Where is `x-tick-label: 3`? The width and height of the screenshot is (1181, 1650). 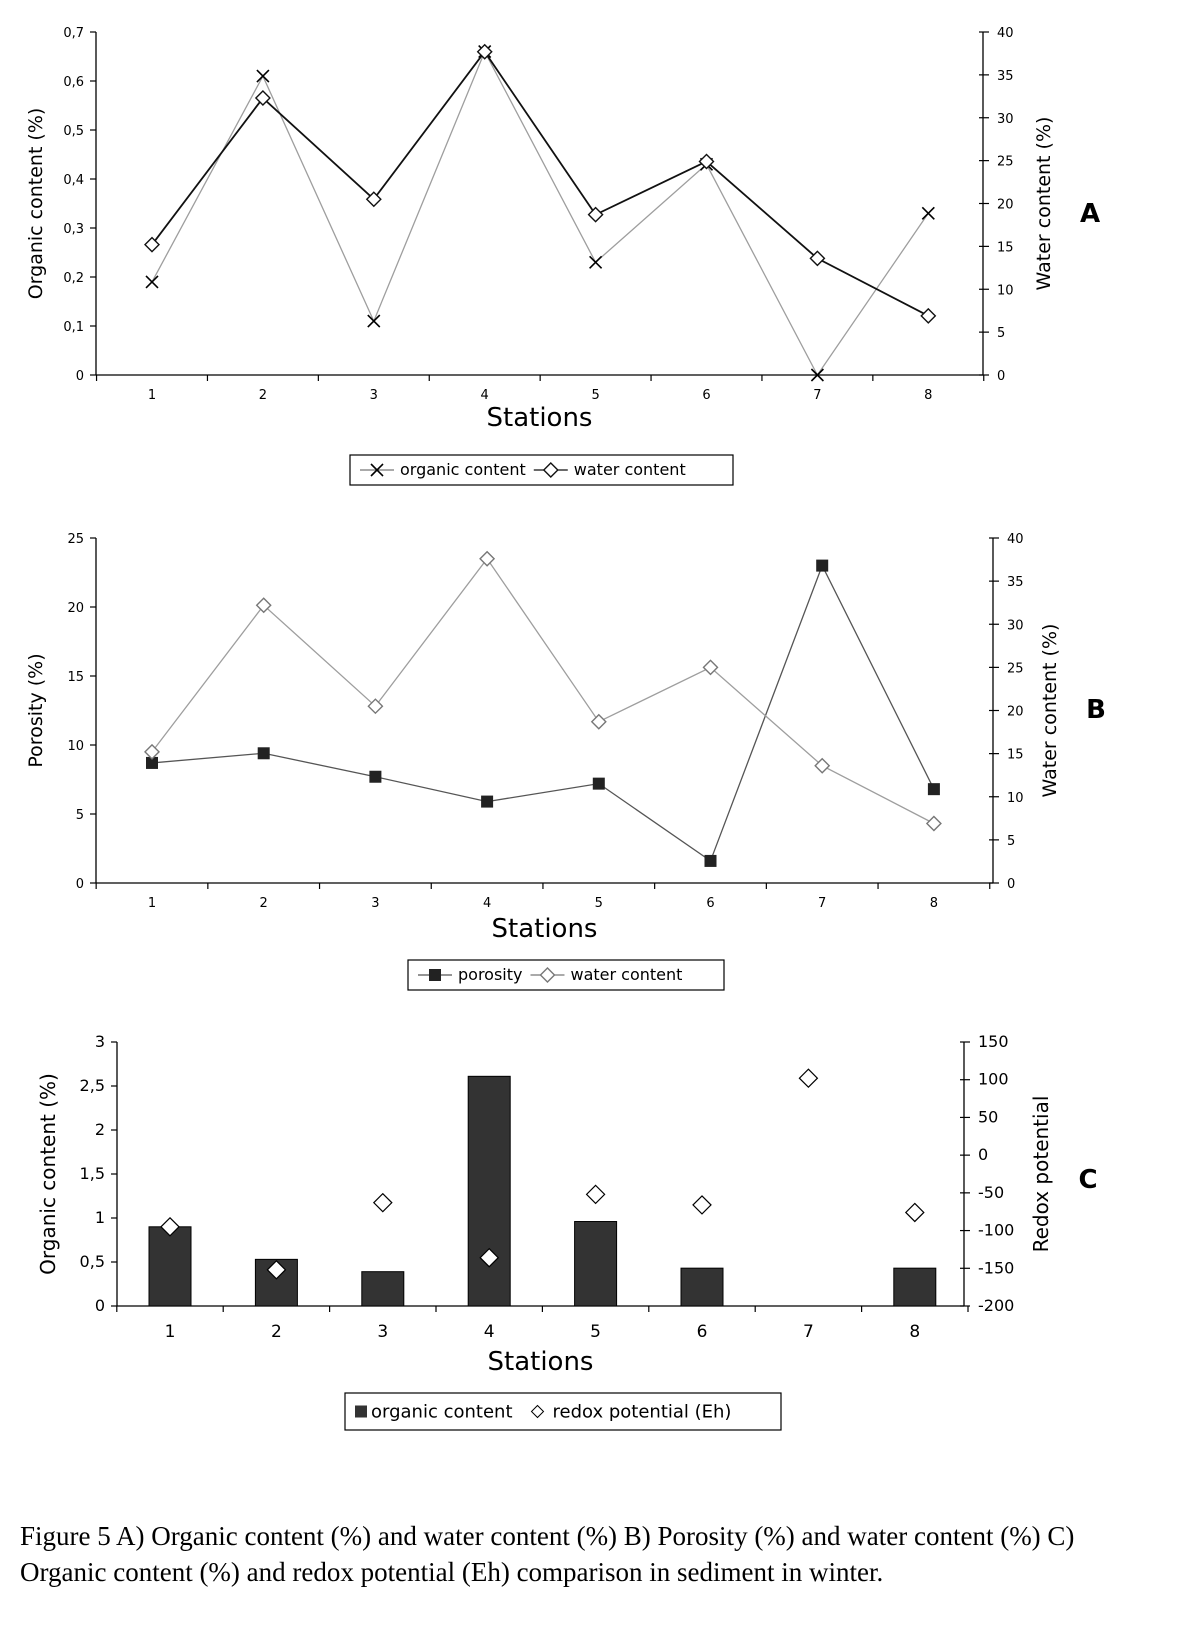 x-tick-label: 3 is located at coordinates (374, 395).